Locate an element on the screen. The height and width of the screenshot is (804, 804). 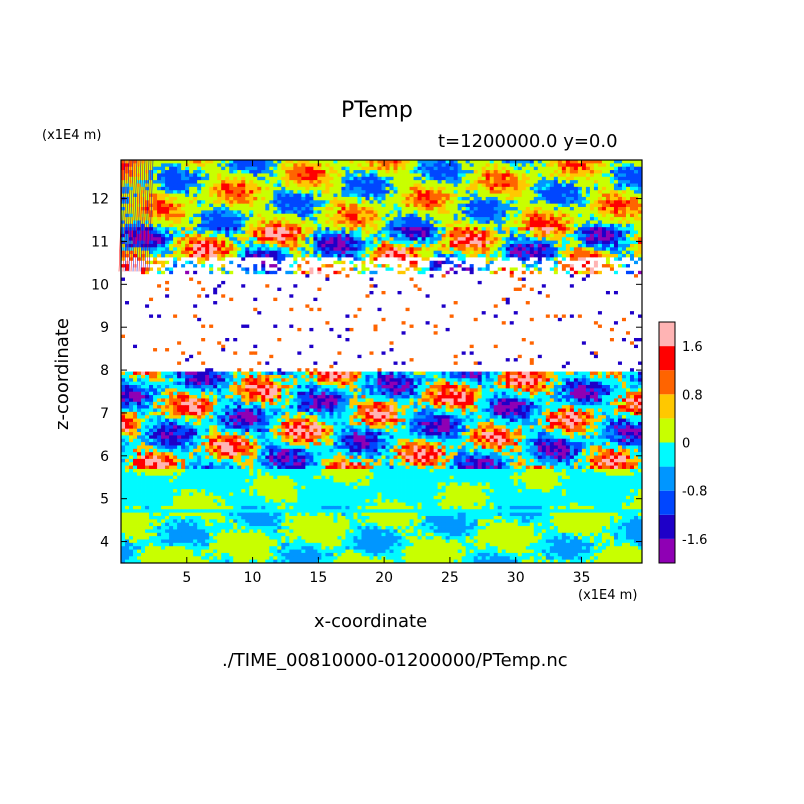
x-tick-label-4: 25 is located at coordinates (450, 578).